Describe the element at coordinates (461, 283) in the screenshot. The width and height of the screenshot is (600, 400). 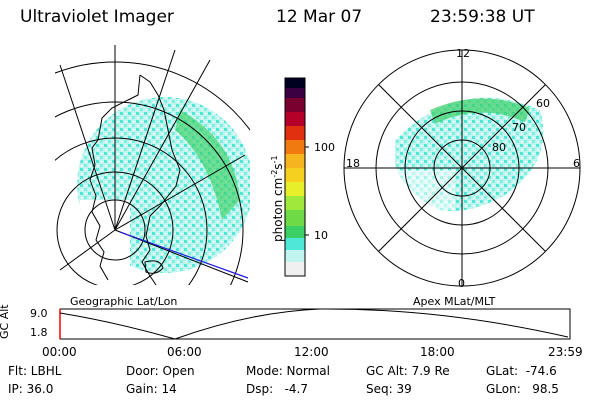
I see `mlt-0-label: 0` at that location.